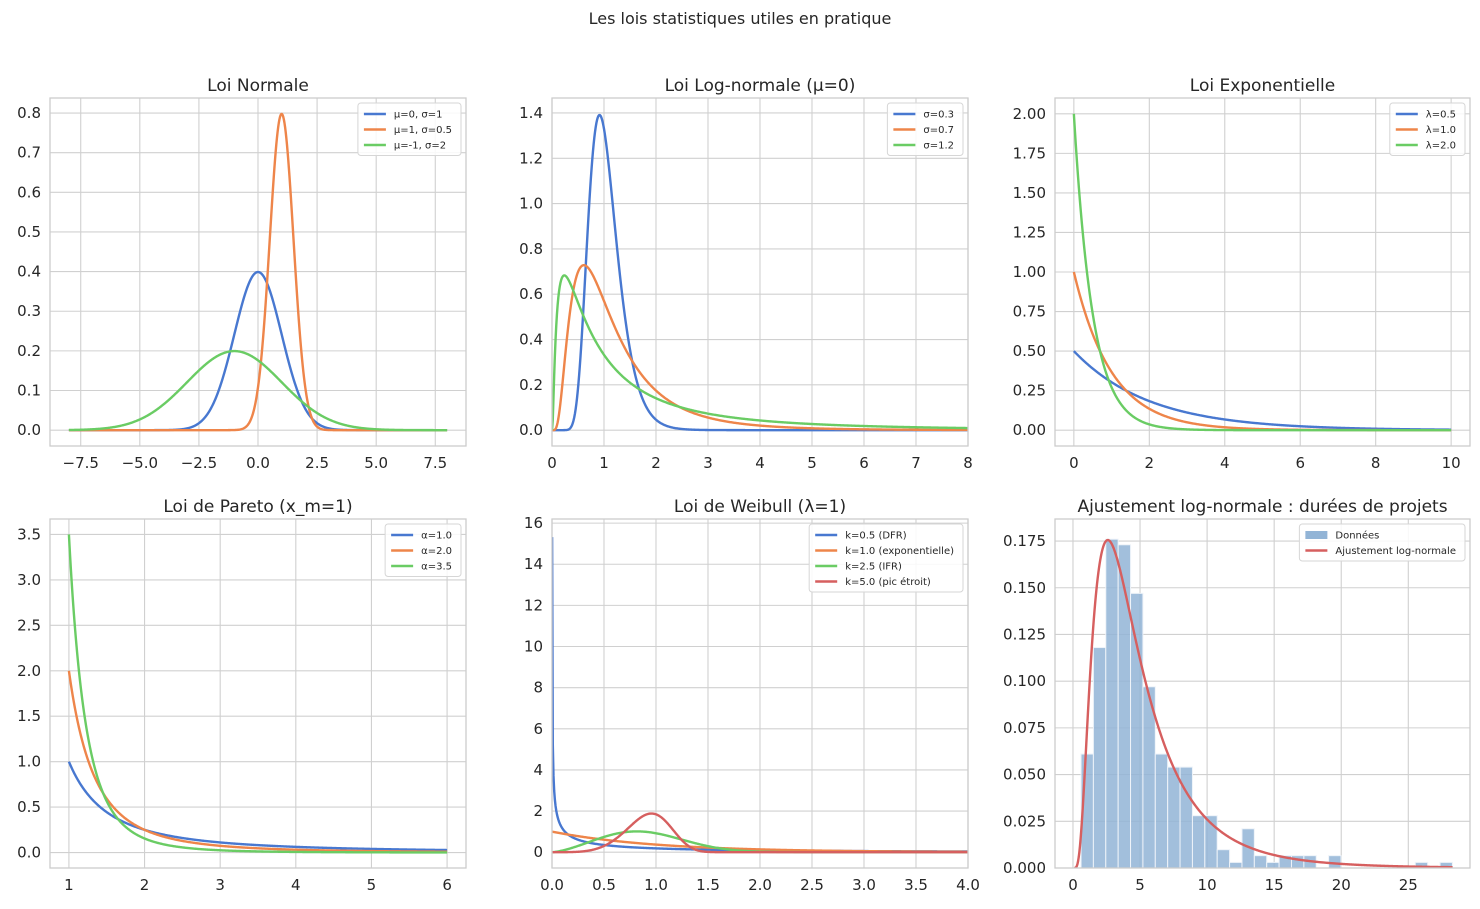 This screenshot has height=909, width=1480. Describe the element at coordinates (876, 536) in the screenshot. I see `legend-label: k=0.5 (DFR)` at that location.